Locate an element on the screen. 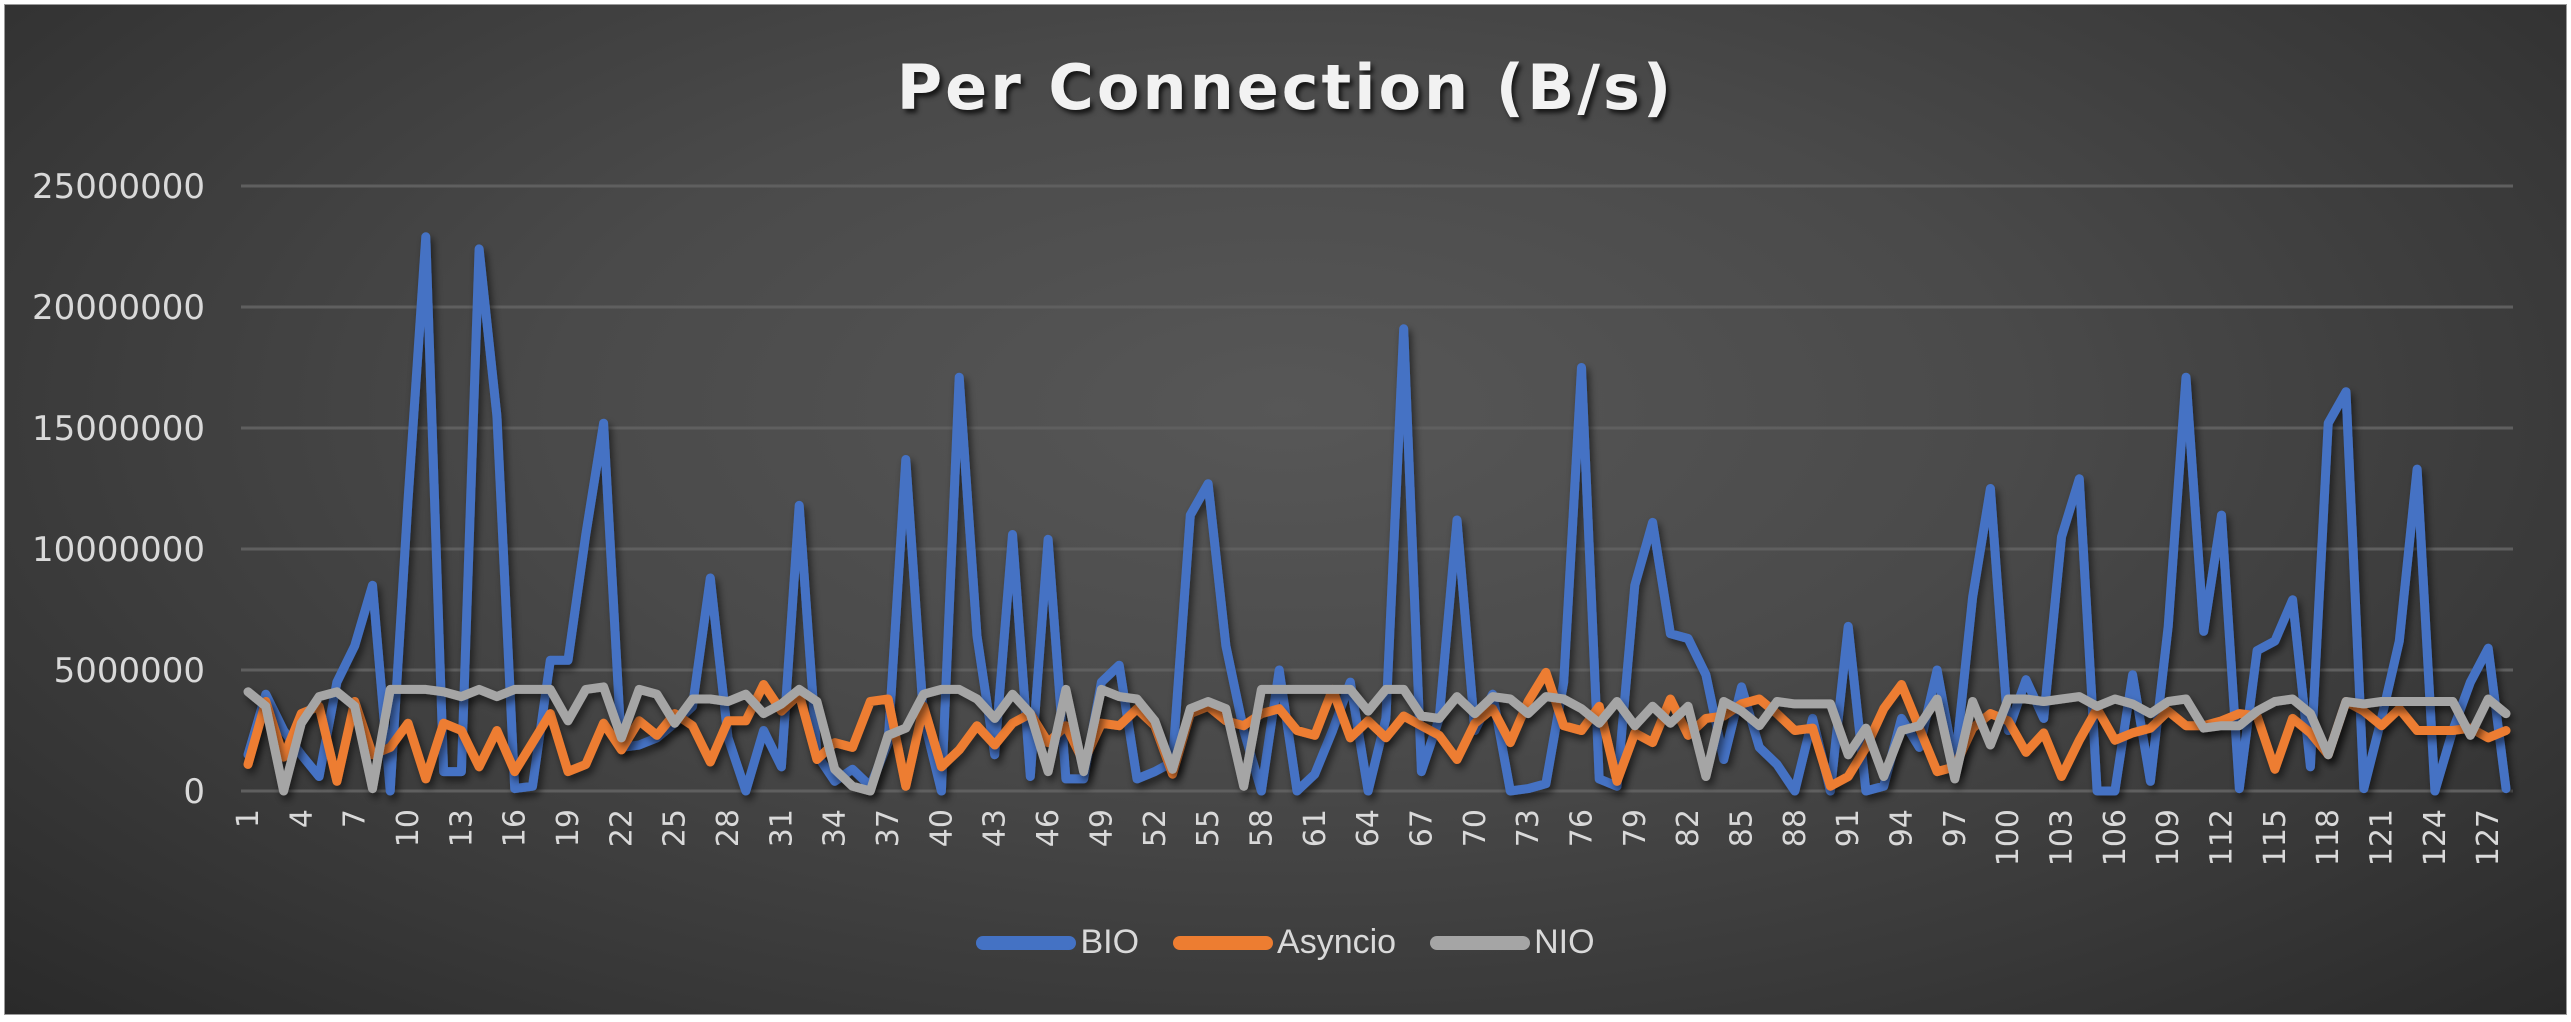 Image resolution: width=2571 pixels, height=1022 pixels. x-tick-label: 127 is located at coordinates (2488, 837).